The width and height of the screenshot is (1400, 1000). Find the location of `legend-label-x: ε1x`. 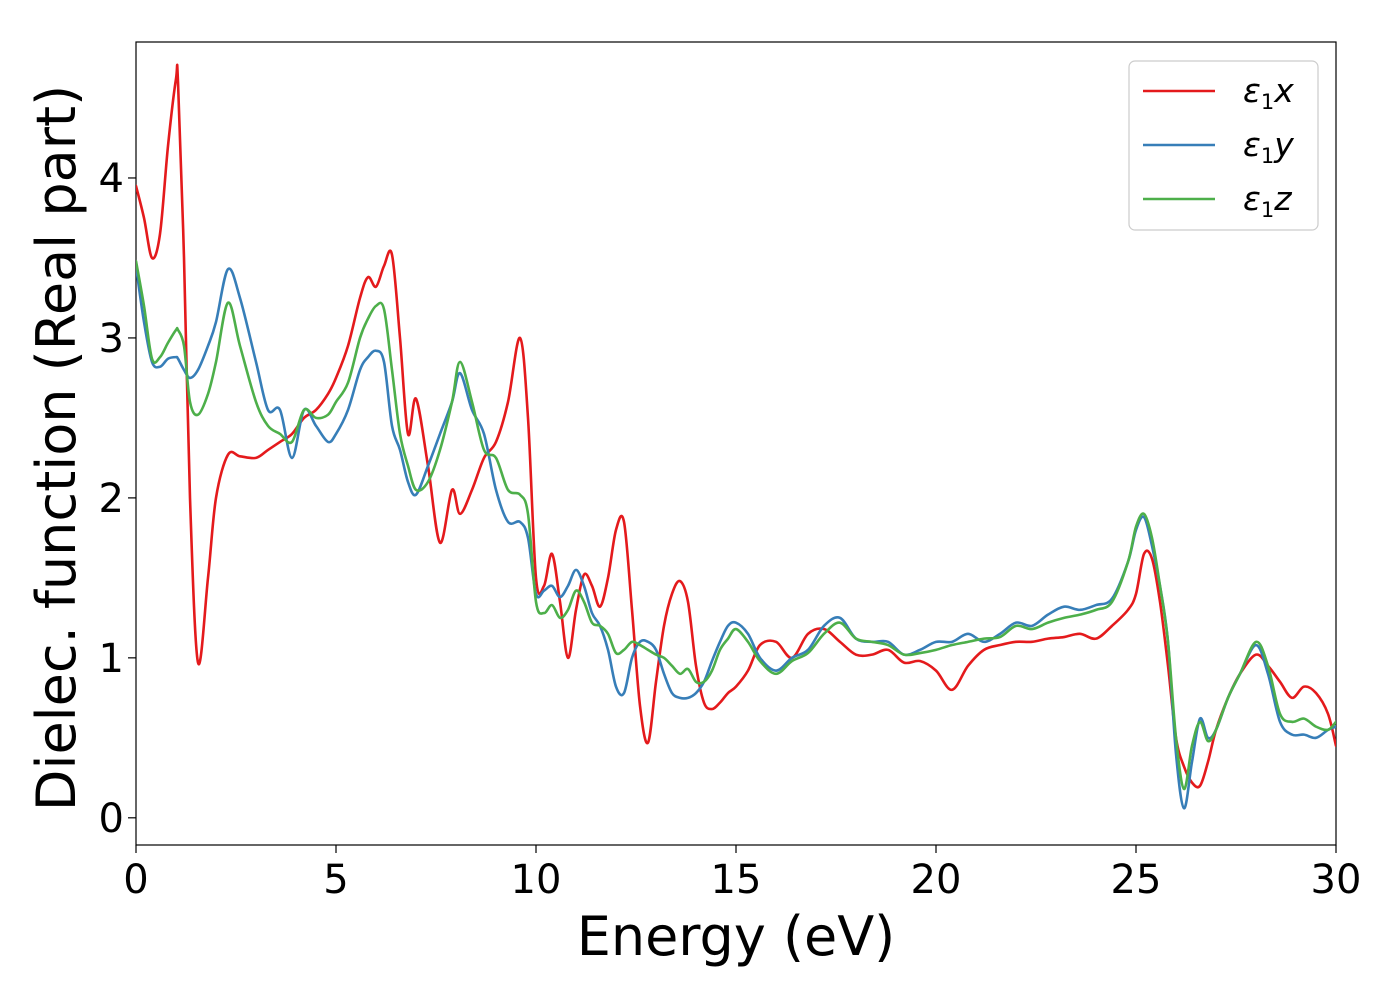

legend-label-x: ε1x is located at coordinates (1268, 92).